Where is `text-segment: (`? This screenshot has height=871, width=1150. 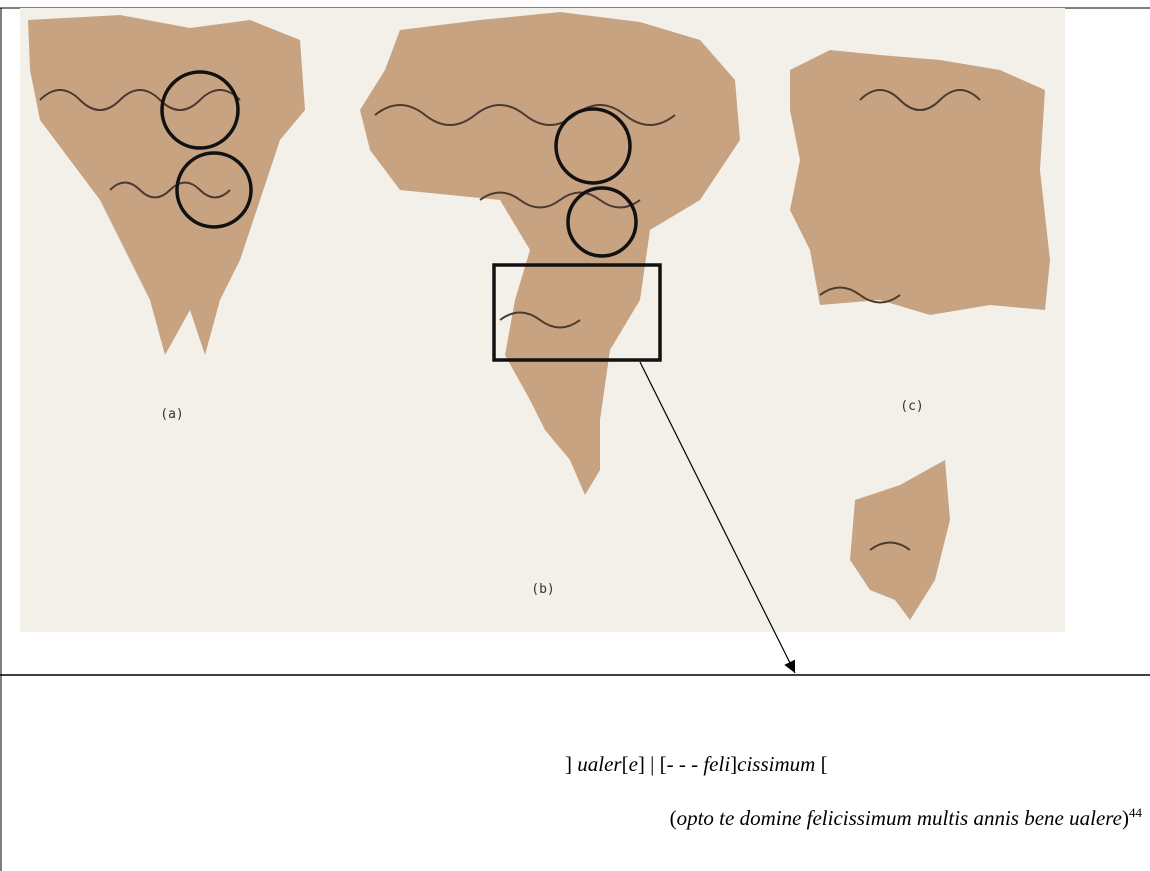 text-segment: ( is located at coordinates (673, 818).